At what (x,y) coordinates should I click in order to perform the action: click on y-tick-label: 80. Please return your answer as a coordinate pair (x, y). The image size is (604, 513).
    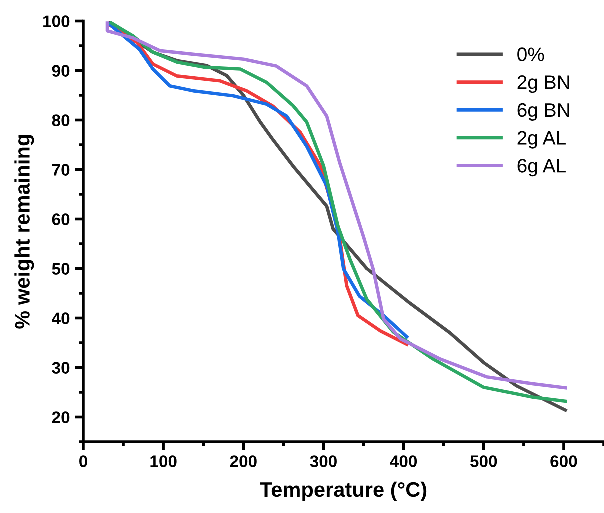
    Looking at the image, I should click on (61, 120).